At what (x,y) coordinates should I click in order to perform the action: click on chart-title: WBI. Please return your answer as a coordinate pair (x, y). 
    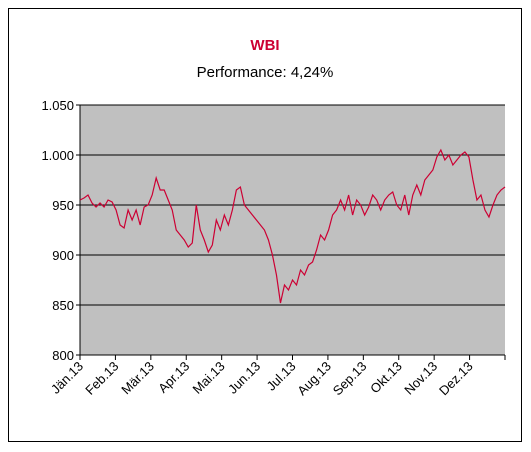
    Looking at the image, I should click on (264, 45).